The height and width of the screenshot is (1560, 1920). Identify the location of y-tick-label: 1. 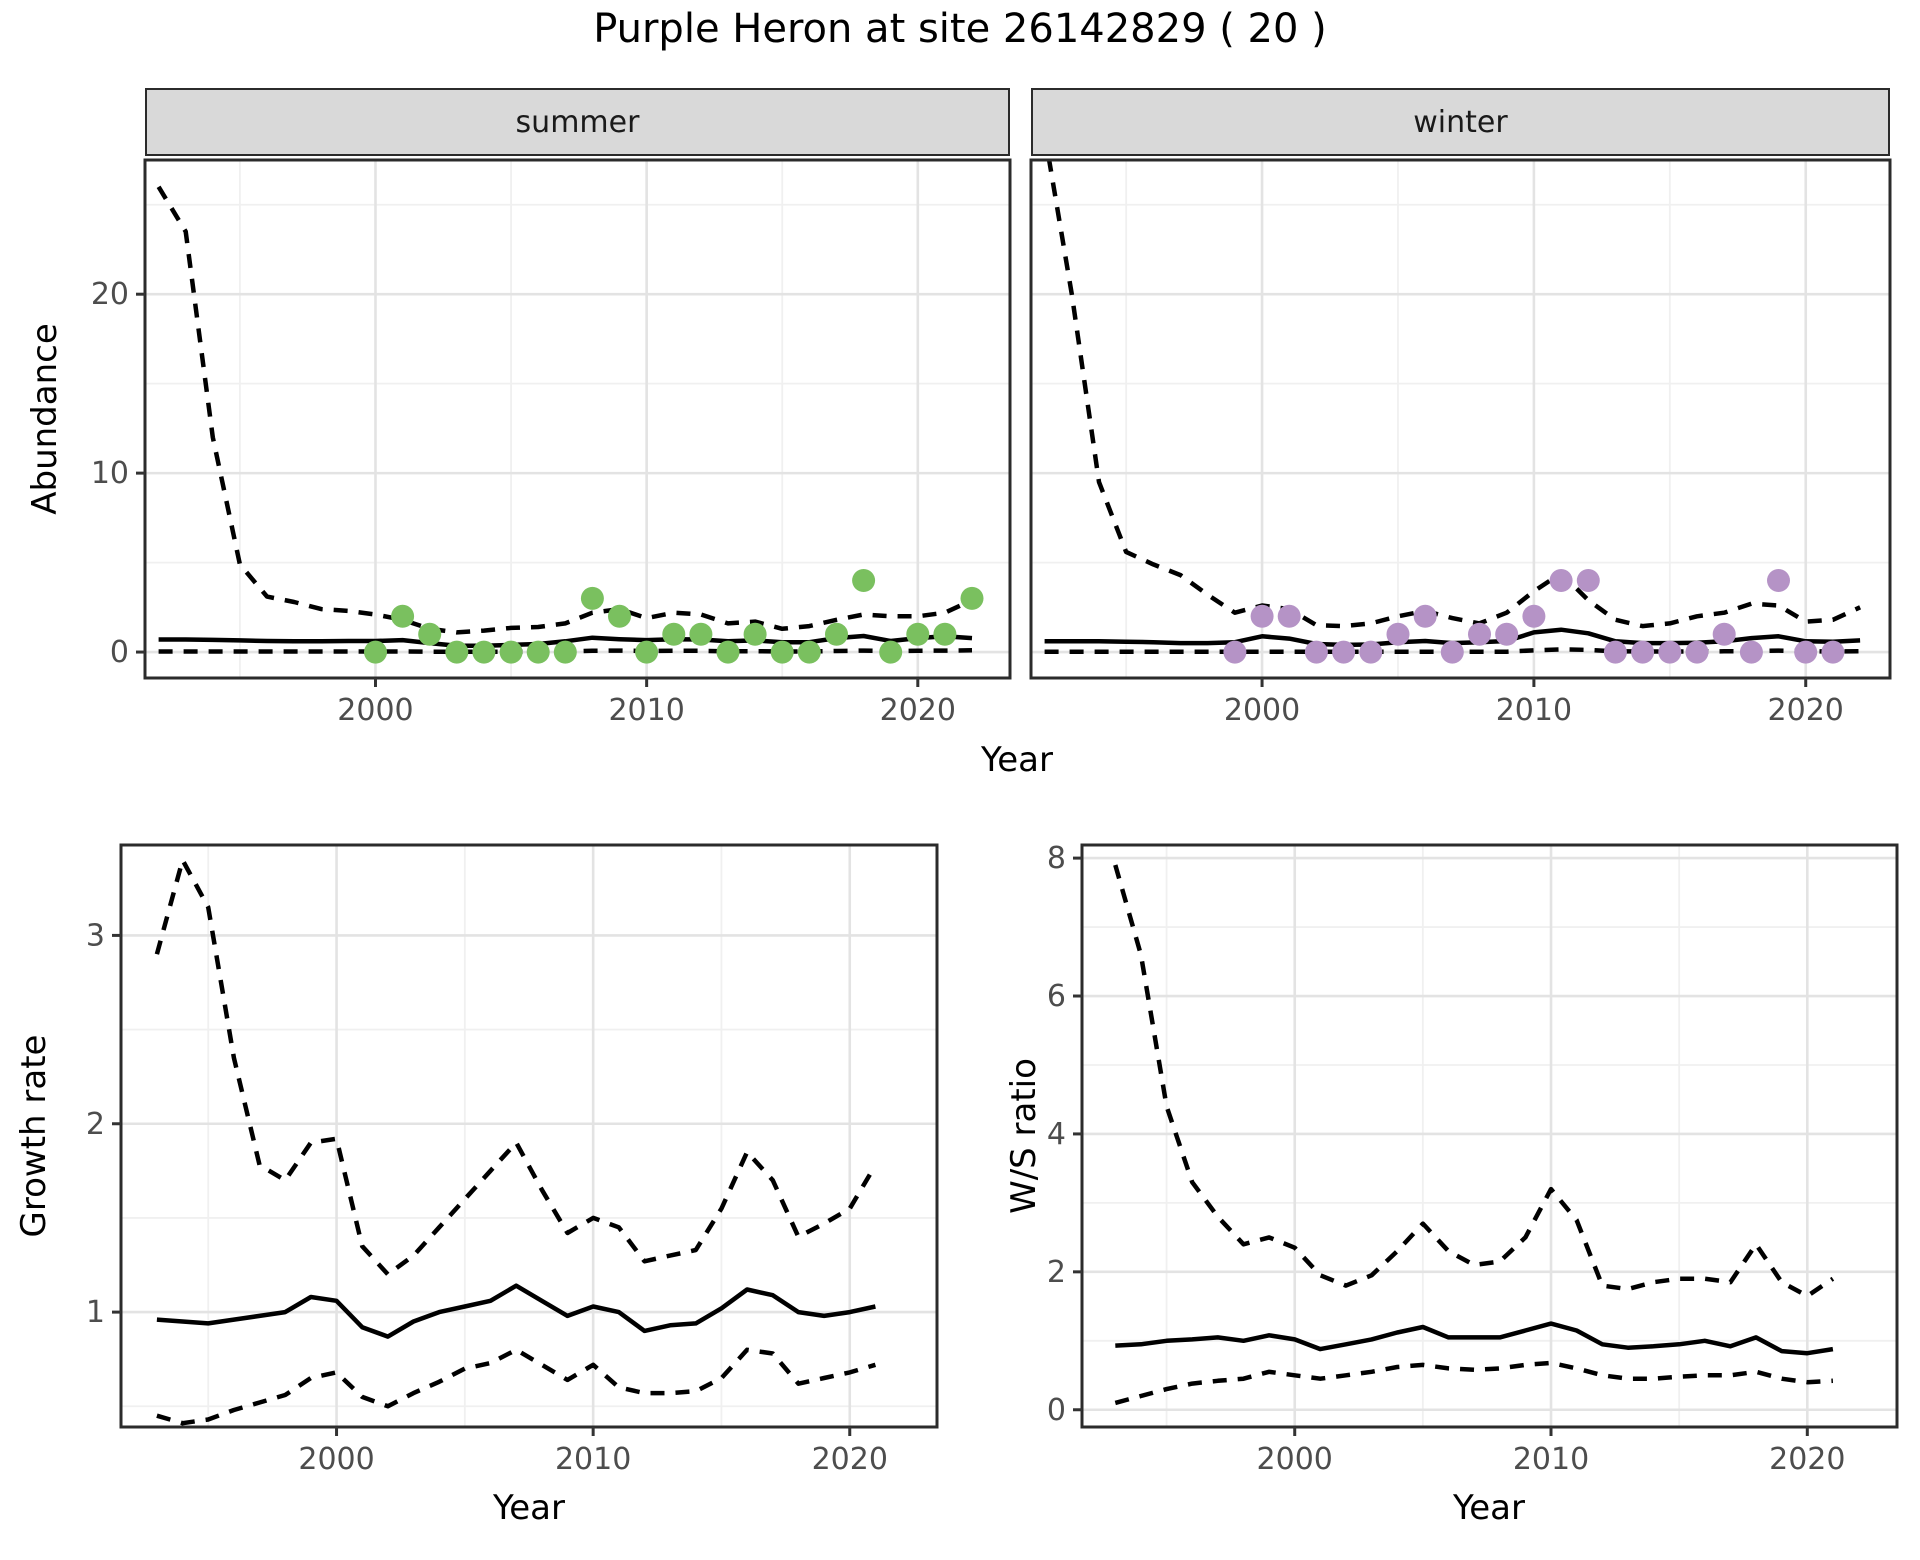
(95, 1312).